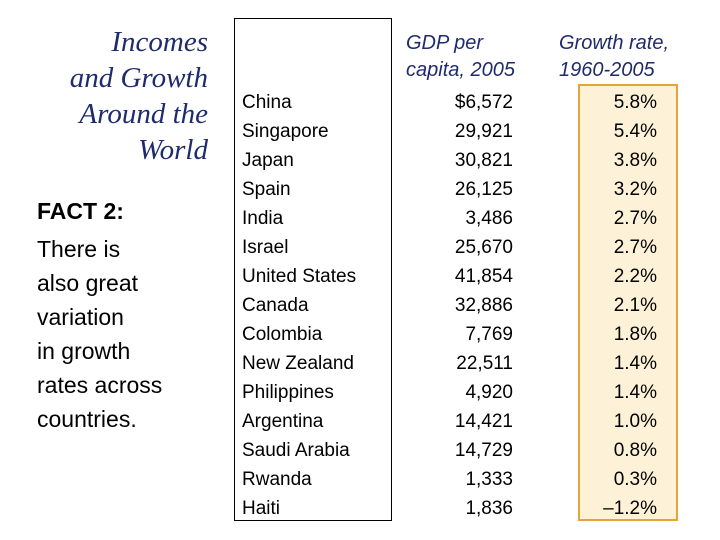  What do you see at coordinates (360, 363) in the screenshot?
I see `table-row: New Zealand 22,511 1.4%` at bounding box center [360, 363].